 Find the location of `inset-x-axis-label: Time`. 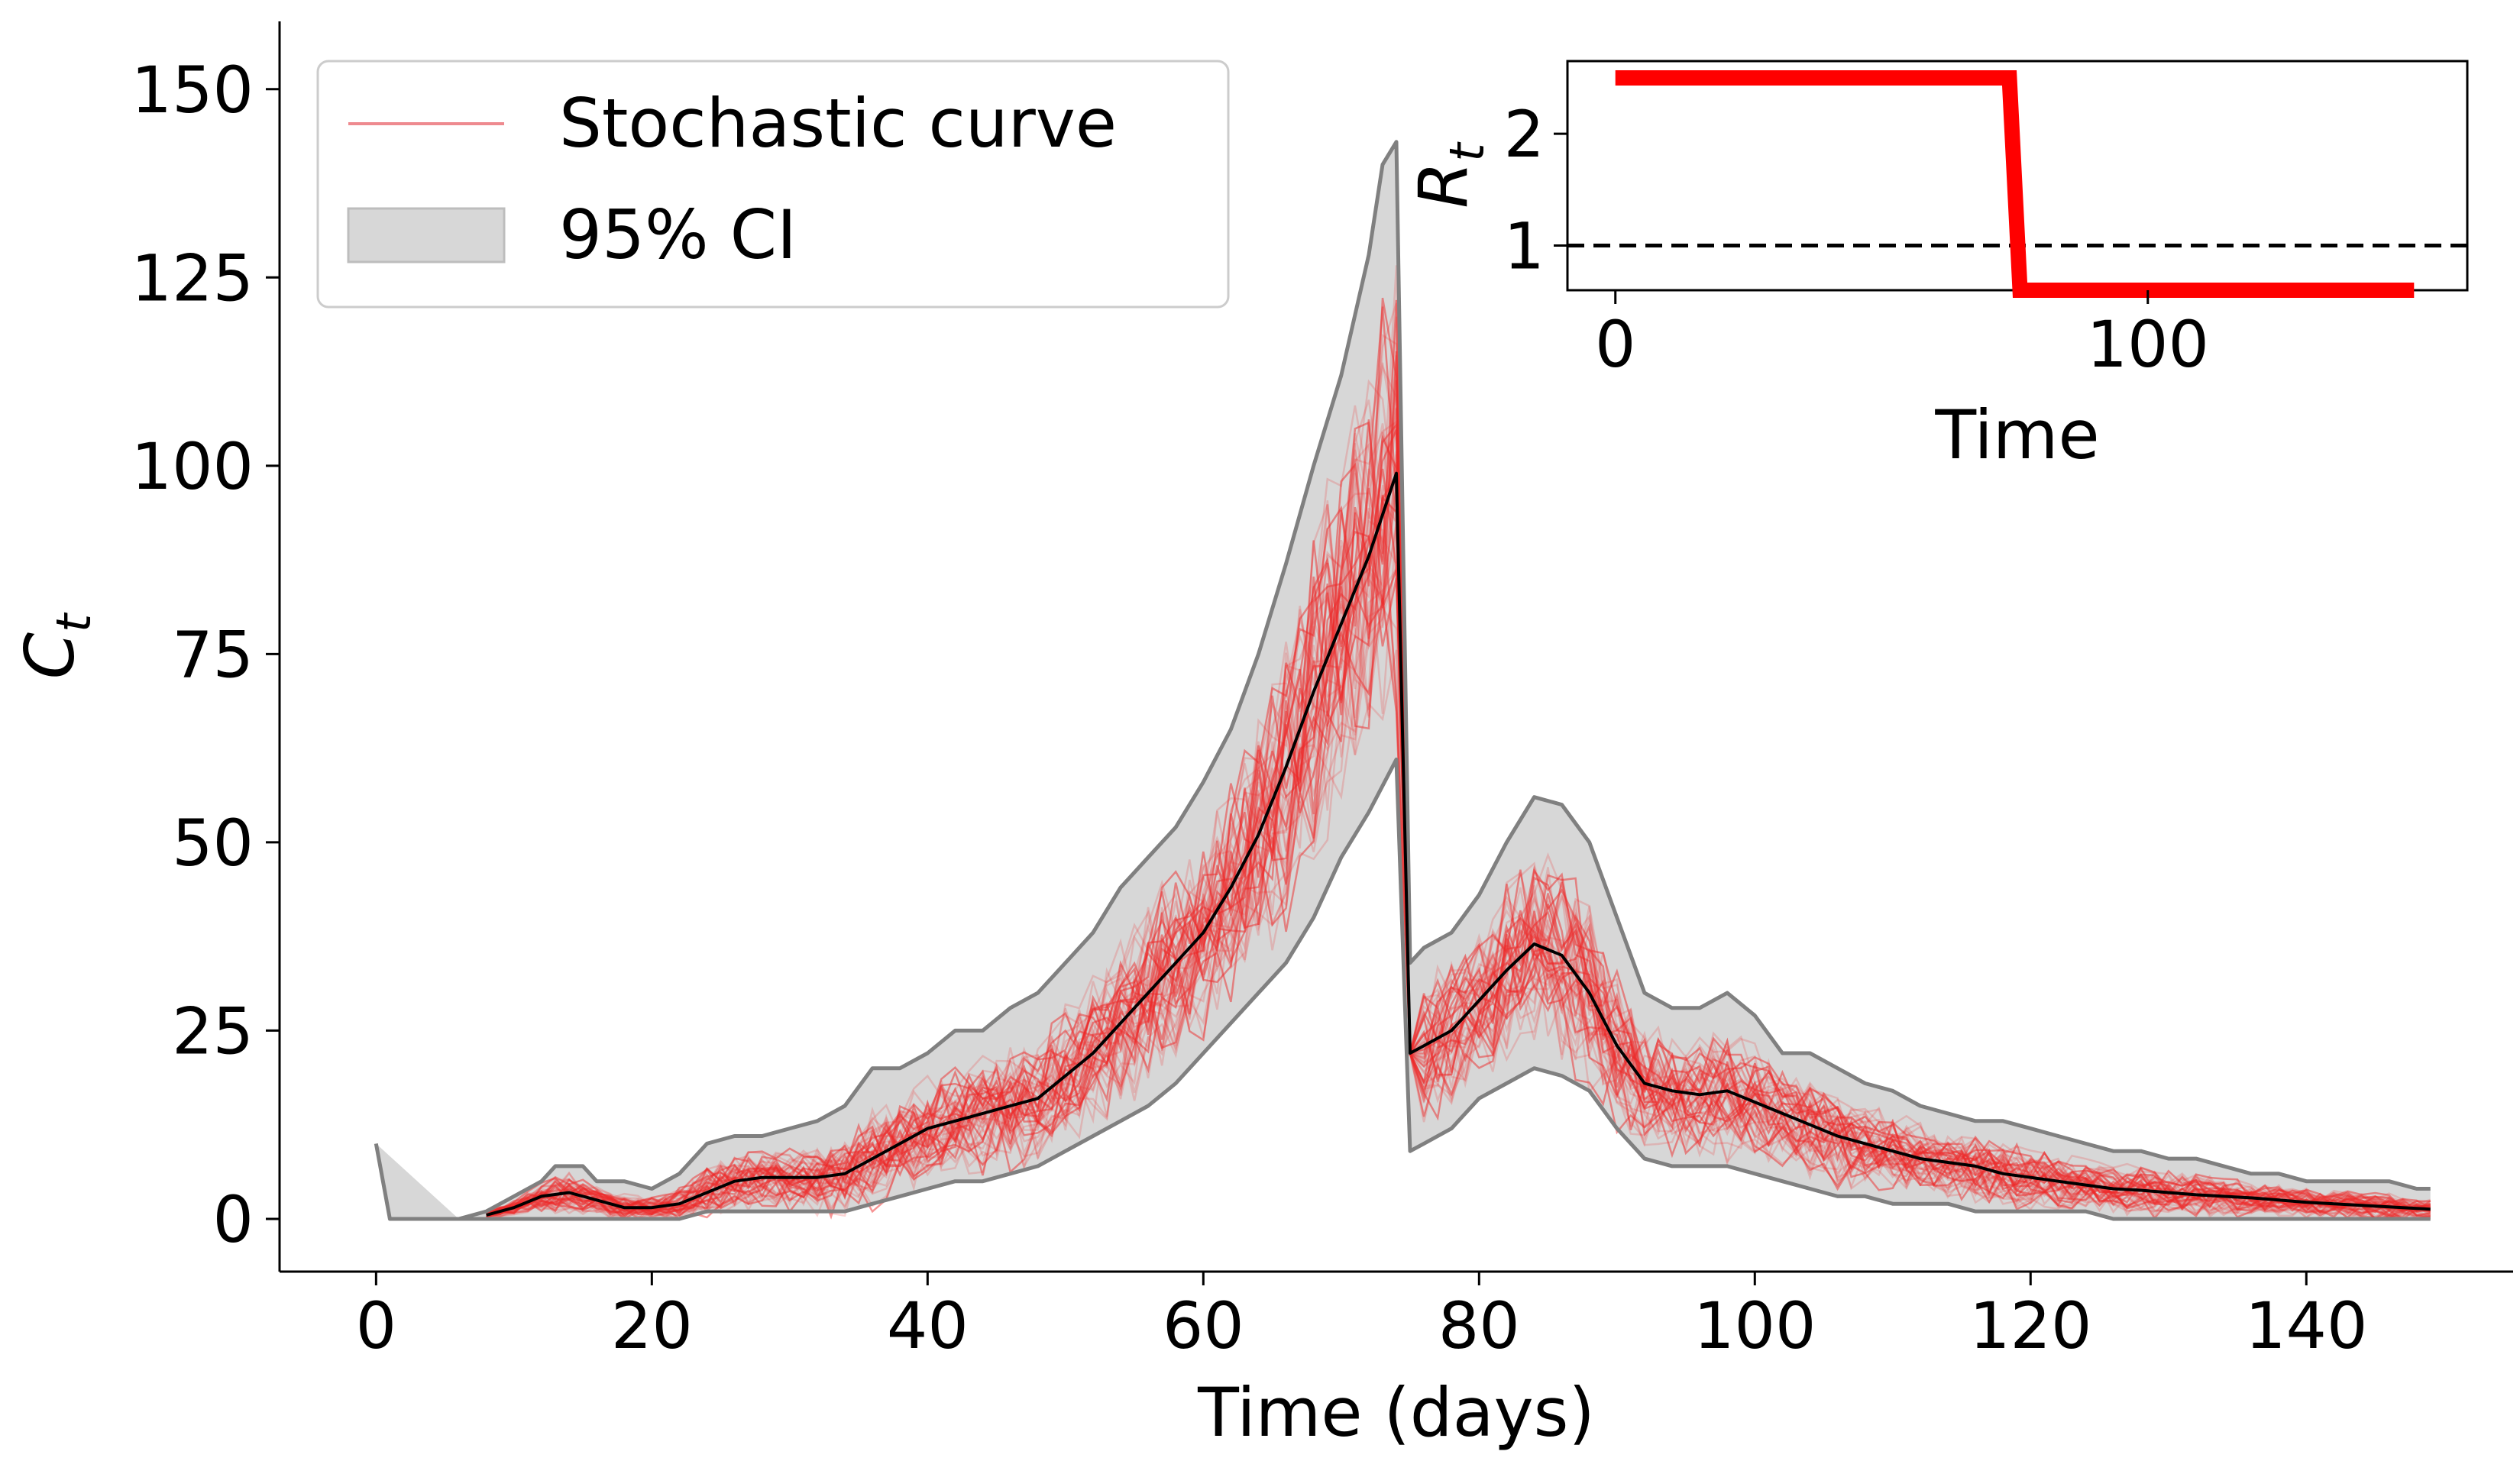

inset-x-axis-label: Time is located at coordinates (2016, 435).